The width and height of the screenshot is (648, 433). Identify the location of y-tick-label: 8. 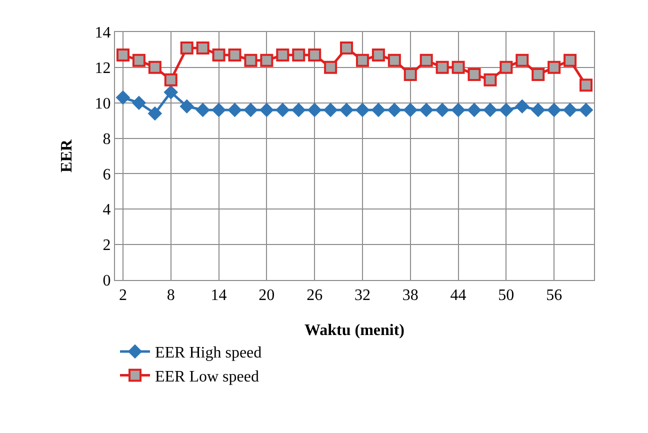
(106, 139).